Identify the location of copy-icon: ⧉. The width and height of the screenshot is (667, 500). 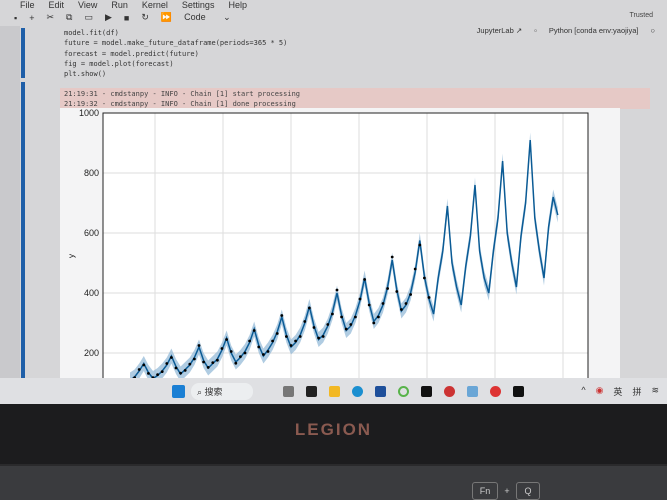
(69, 17).